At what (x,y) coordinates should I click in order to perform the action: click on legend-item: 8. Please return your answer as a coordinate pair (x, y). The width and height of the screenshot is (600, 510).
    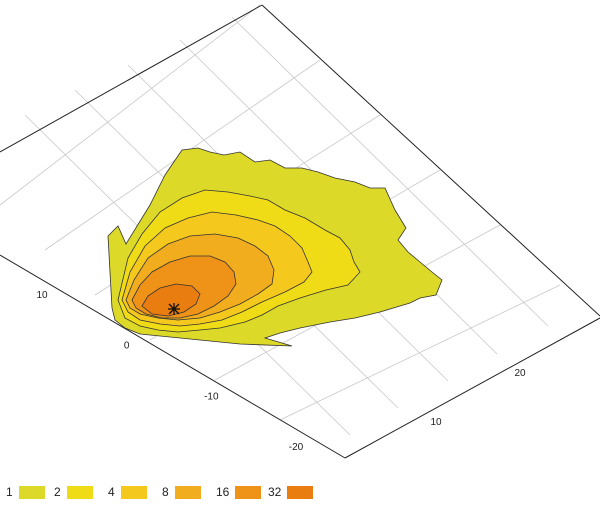
    Looking at the image, I should click on (181, 492).